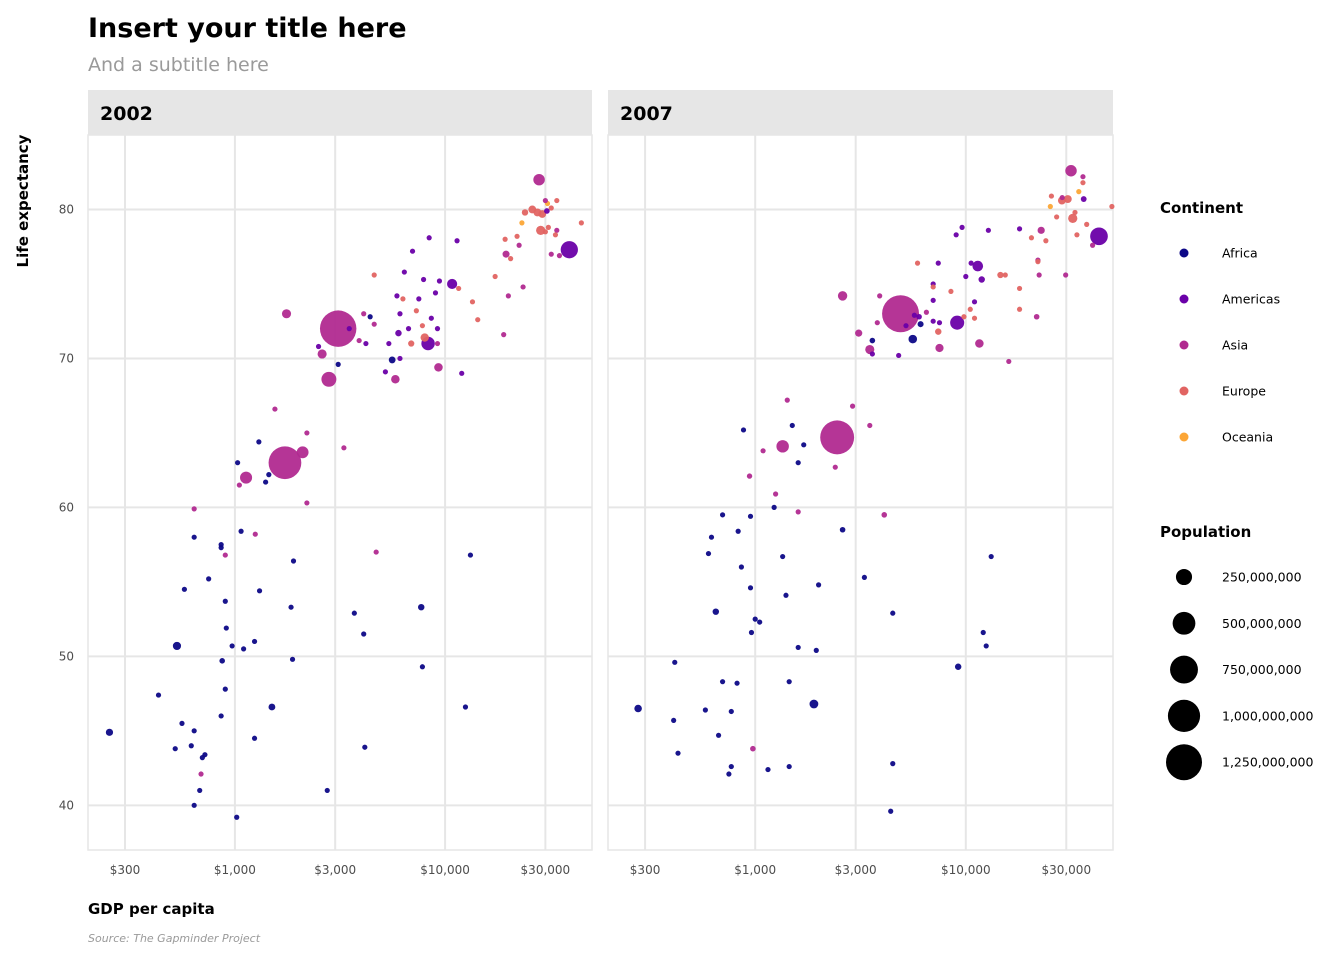 The height and width of the screenshot is (960, 1344). I want to click on facet-strip-2002, so click(340, 112).